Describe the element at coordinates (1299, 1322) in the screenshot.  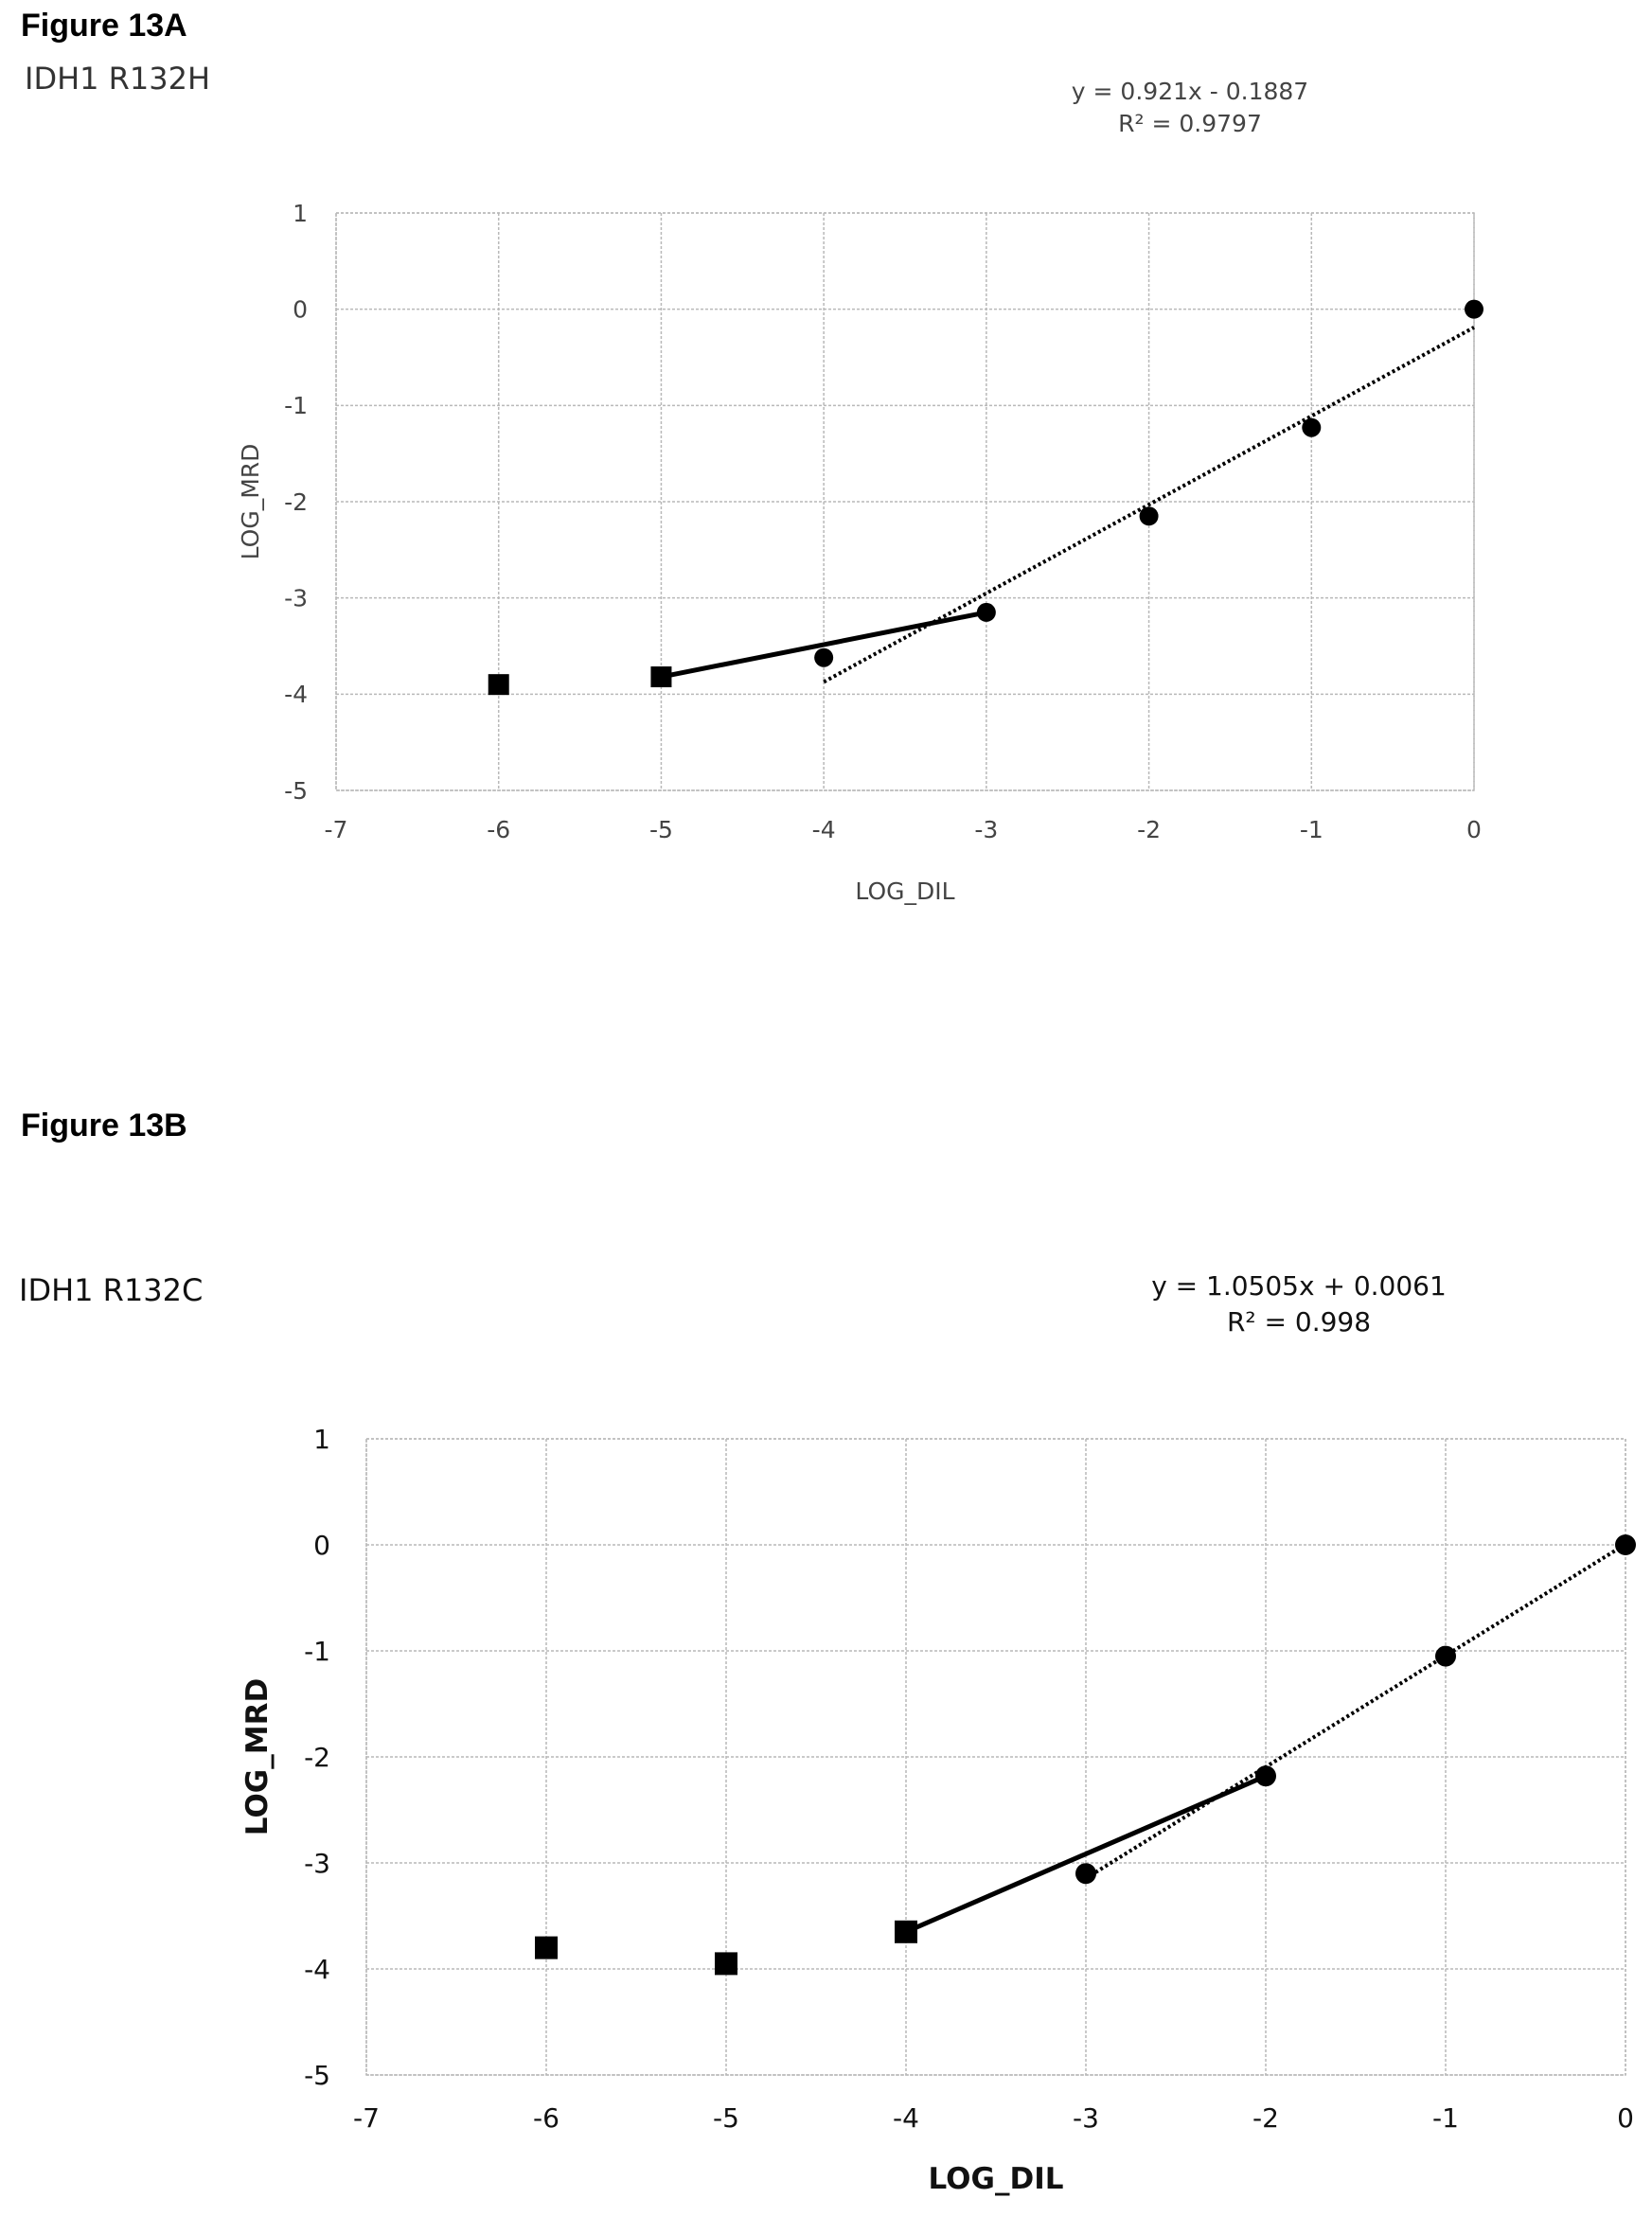
I see `trendline-r-squared: R² = 0.998` at that location.